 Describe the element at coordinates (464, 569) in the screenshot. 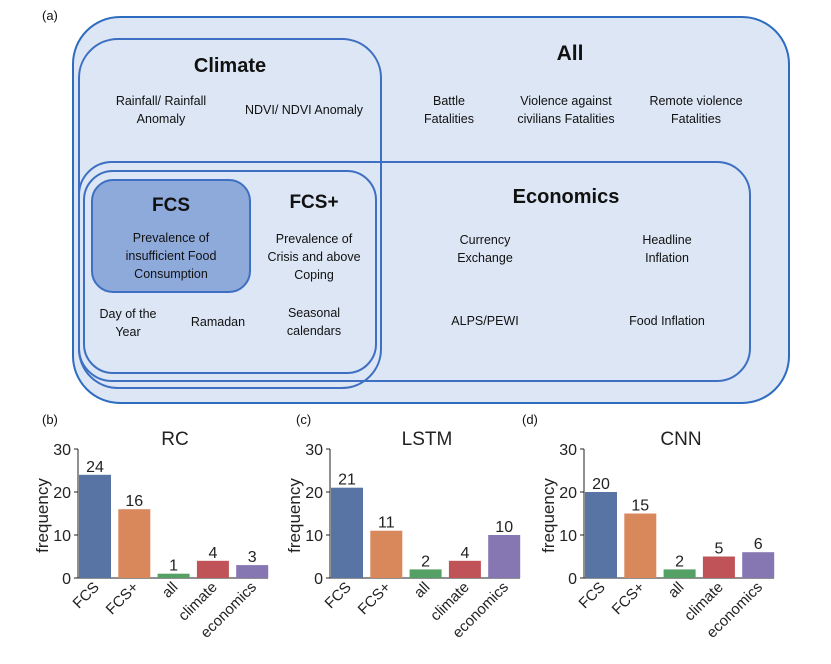

I see `lstm-bar-climate` at that location.